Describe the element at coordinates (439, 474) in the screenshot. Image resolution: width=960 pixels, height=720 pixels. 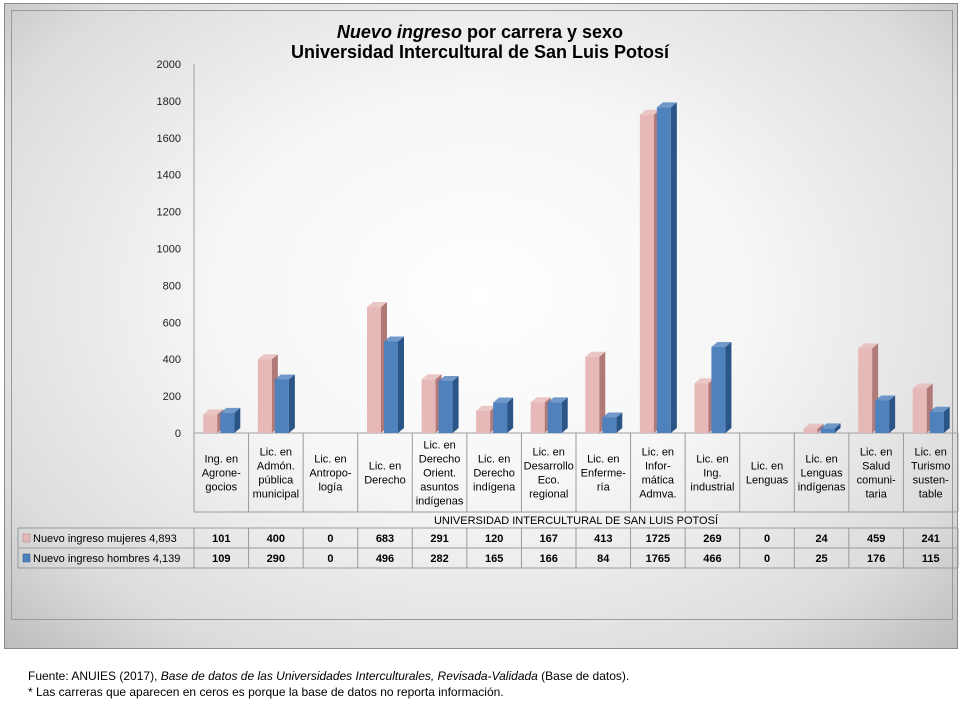
I see `x-tick-label: Orient.` at that location.